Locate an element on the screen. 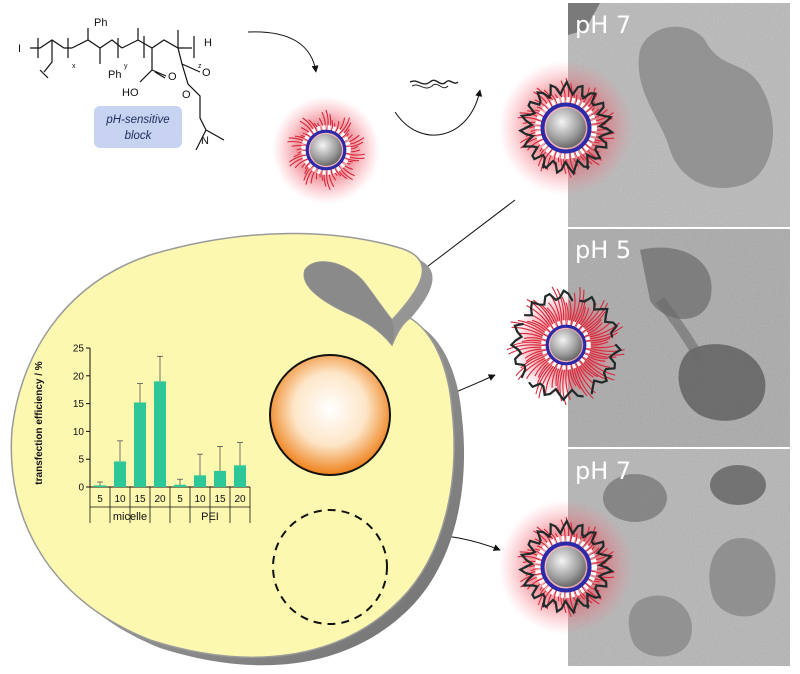 This screenshot has width=800, height=674. polymer-structure is located at coordinates (127, 89).